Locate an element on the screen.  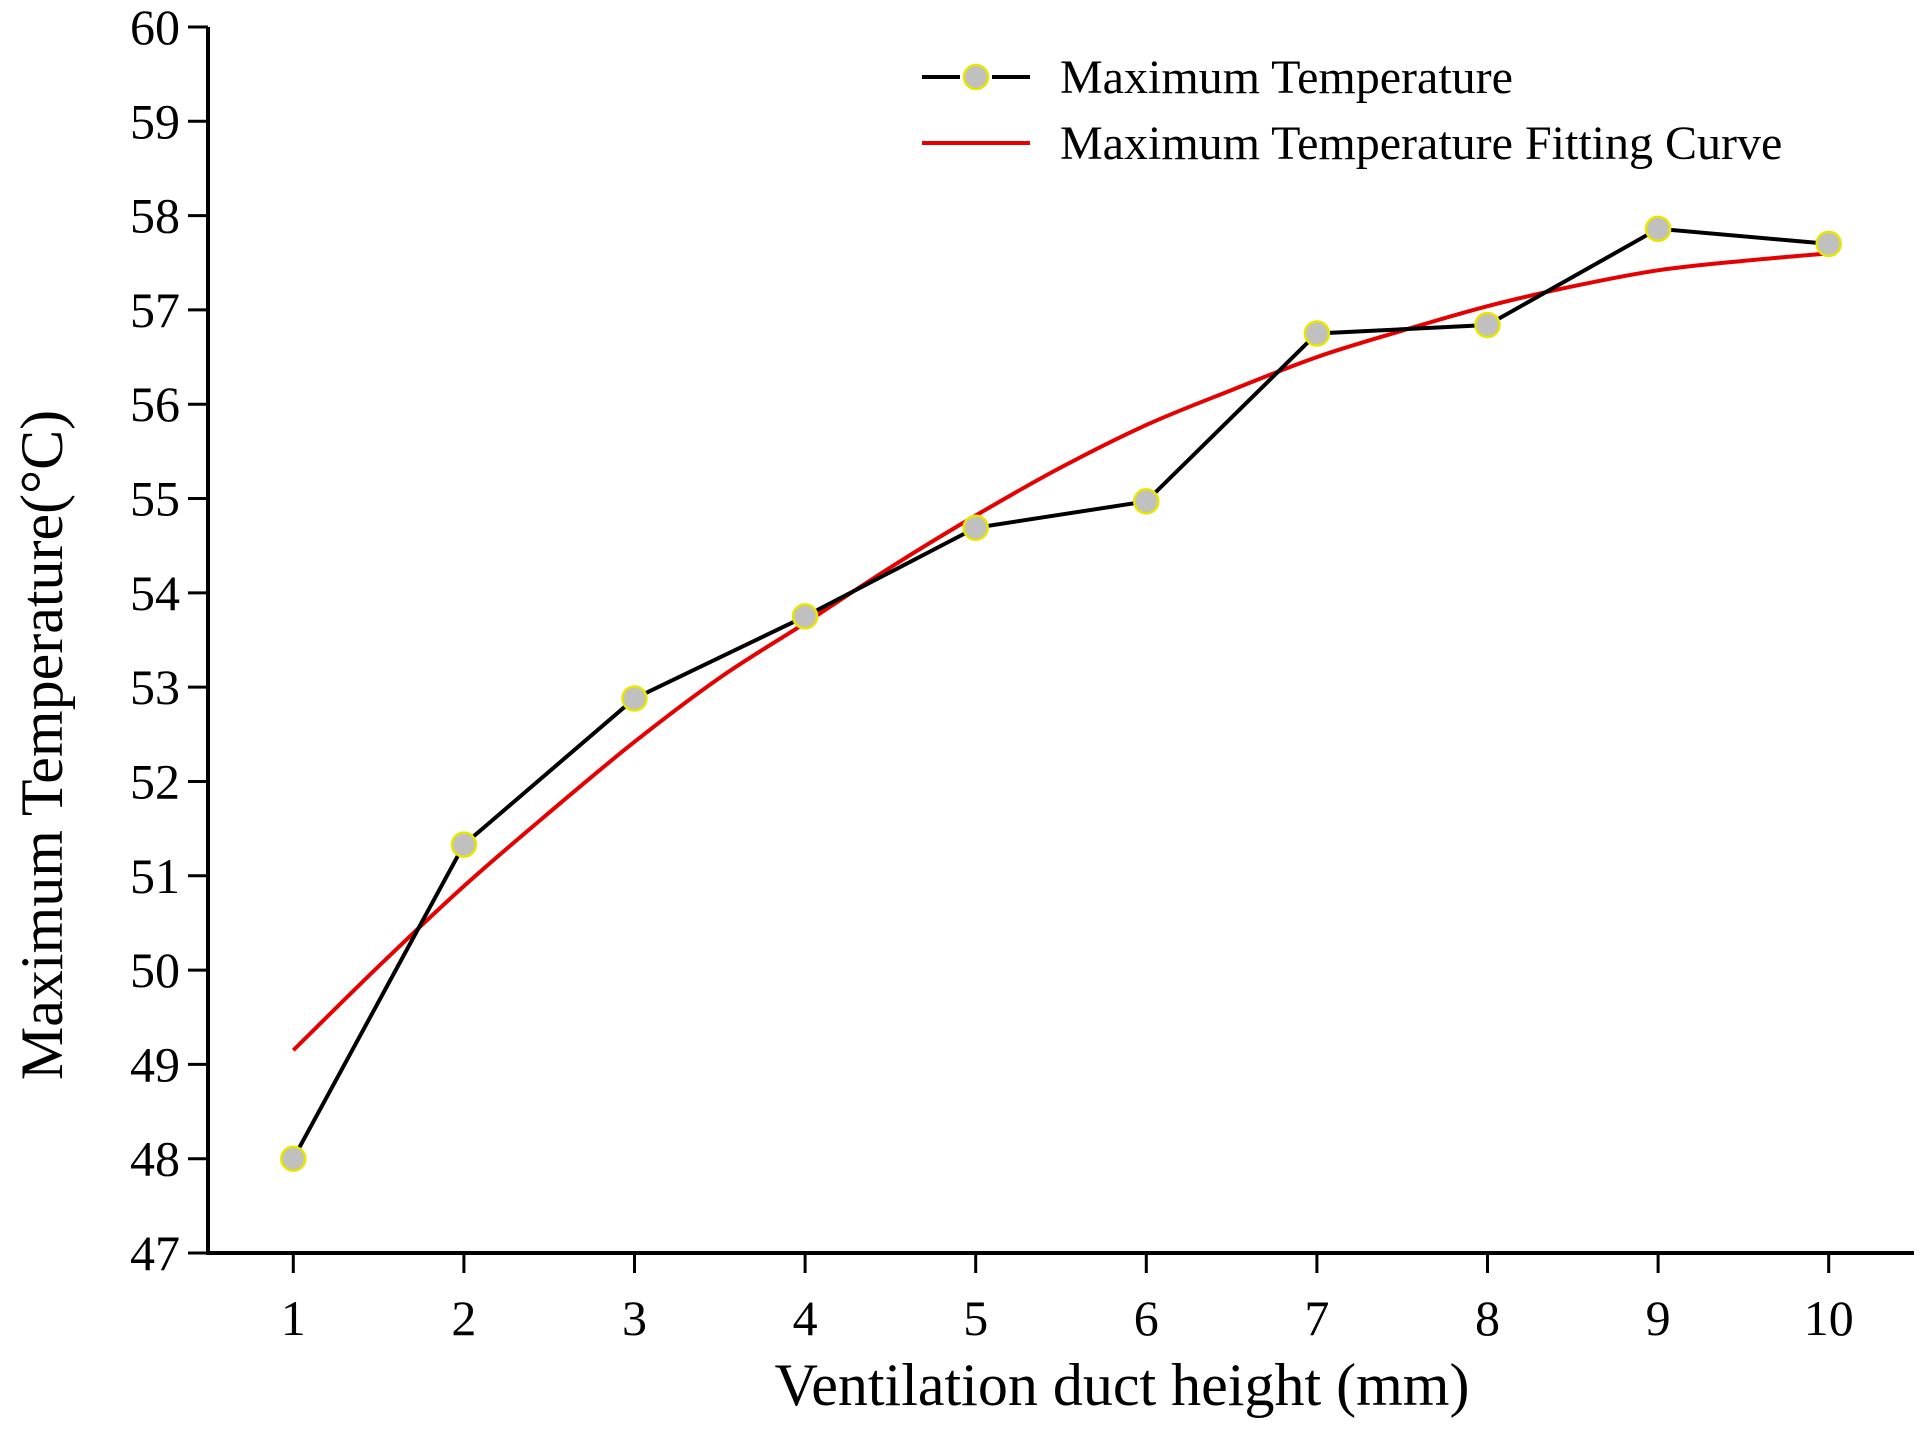
y-tick-label: 48 is located at coordinates (155, 1159).